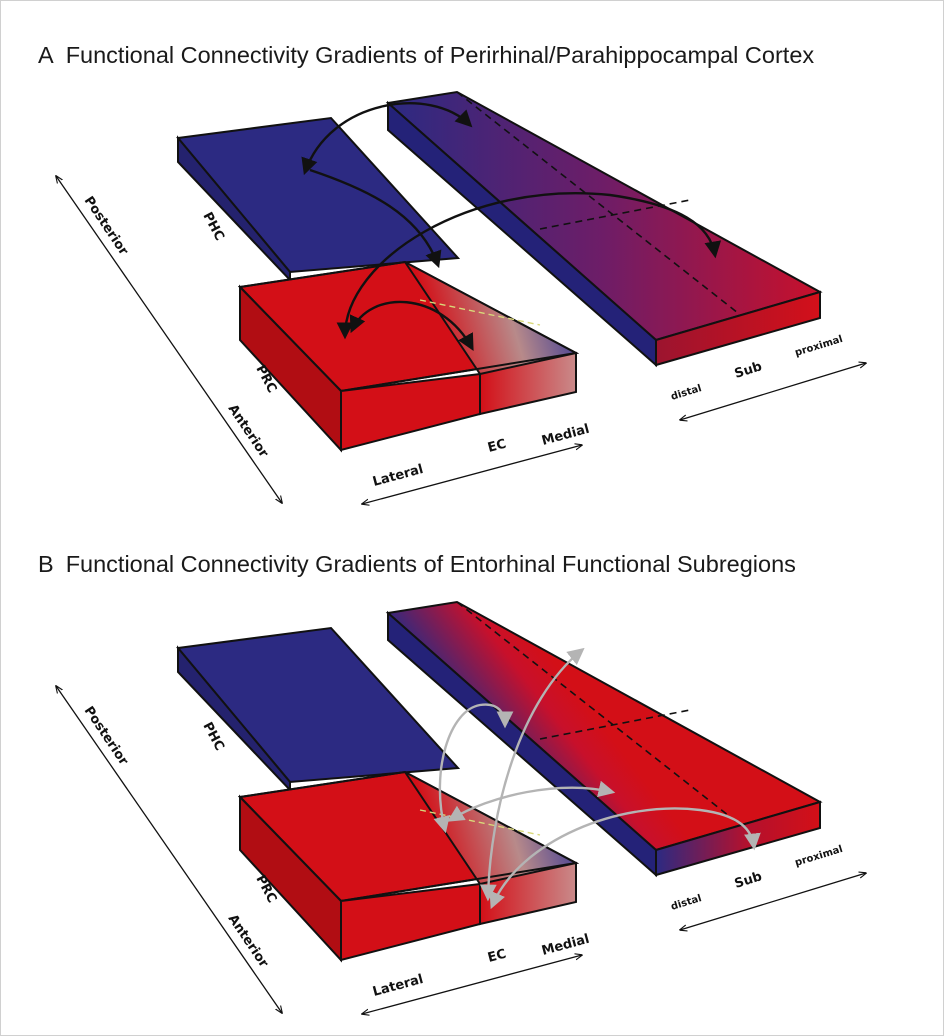  What do you see at coordinates (625, 858) in the screenshot?
I see `arrow-ec-sub-proximal` at bounding box center [625, 858].